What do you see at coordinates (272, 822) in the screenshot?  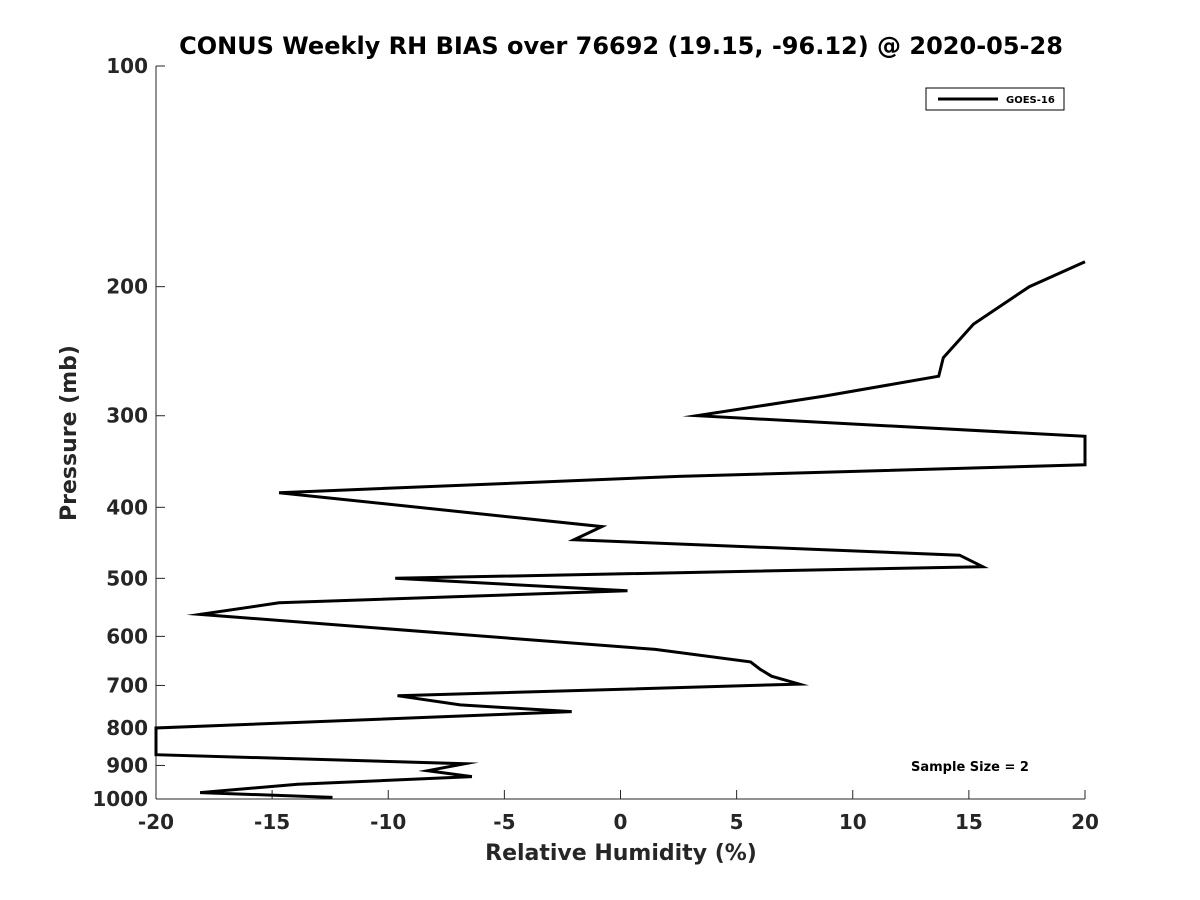 I see `x-tick-label: -15` at bounding box center [272, 822].